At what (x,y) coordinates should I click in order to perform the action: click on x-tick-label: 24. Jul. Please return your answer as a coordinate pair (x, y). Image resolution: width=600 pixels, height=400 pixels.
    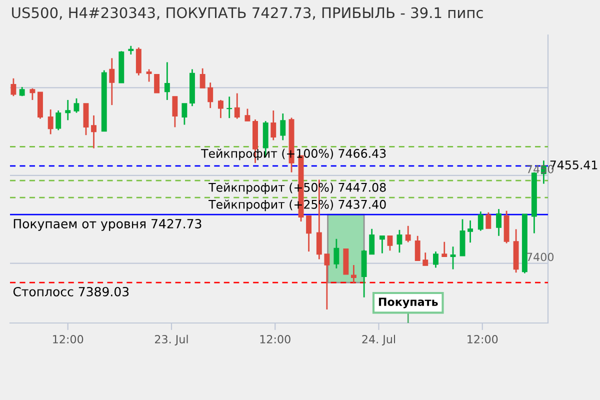
    Looking at the image, I should click on (379, 340).